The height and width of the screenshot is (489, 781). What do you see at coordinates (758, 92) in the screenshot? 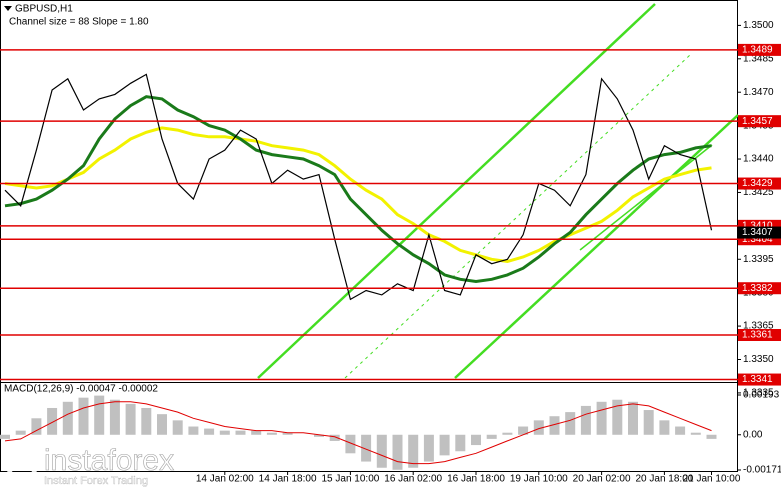
I see `y-tick-label: 1.3470` at bounding box center [758, 92].